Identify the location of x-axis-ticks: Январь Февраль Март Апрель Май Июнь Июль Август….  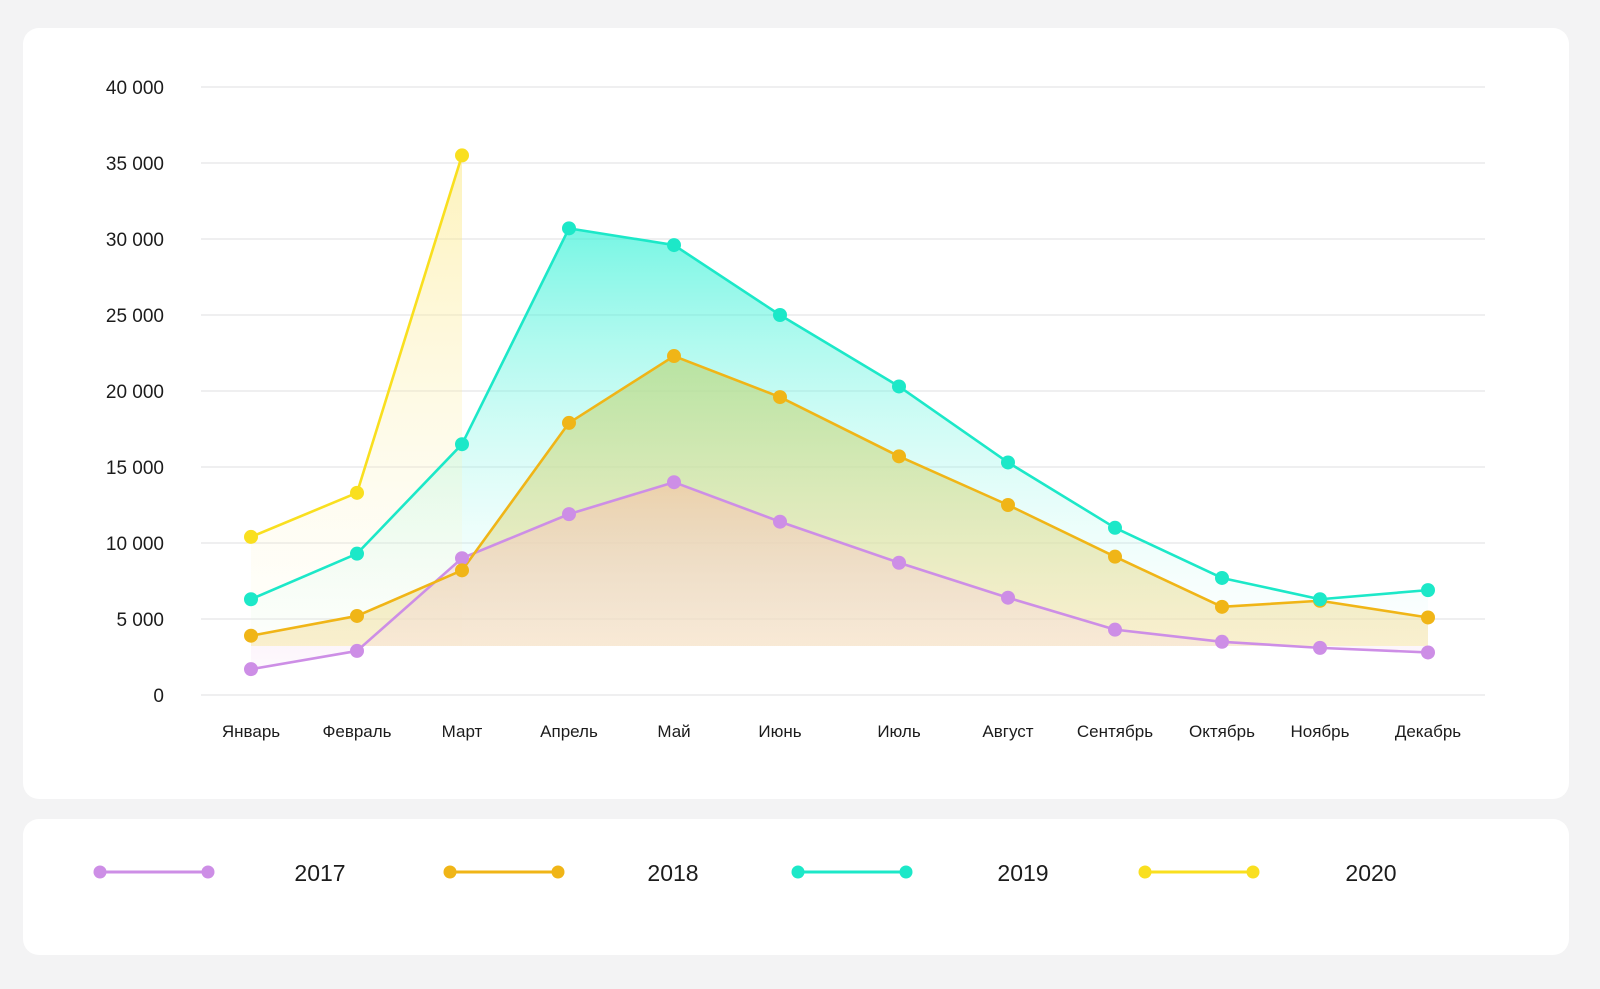
(841, 731).